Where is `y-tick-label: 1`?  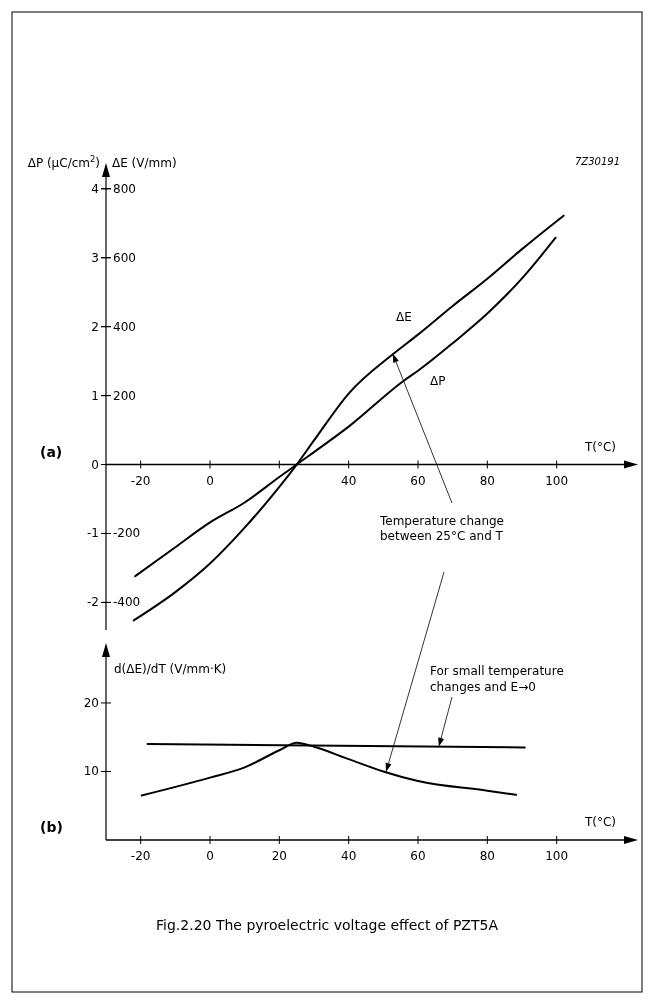
y-tick-label: 1 is located at coordinates (95, 395).